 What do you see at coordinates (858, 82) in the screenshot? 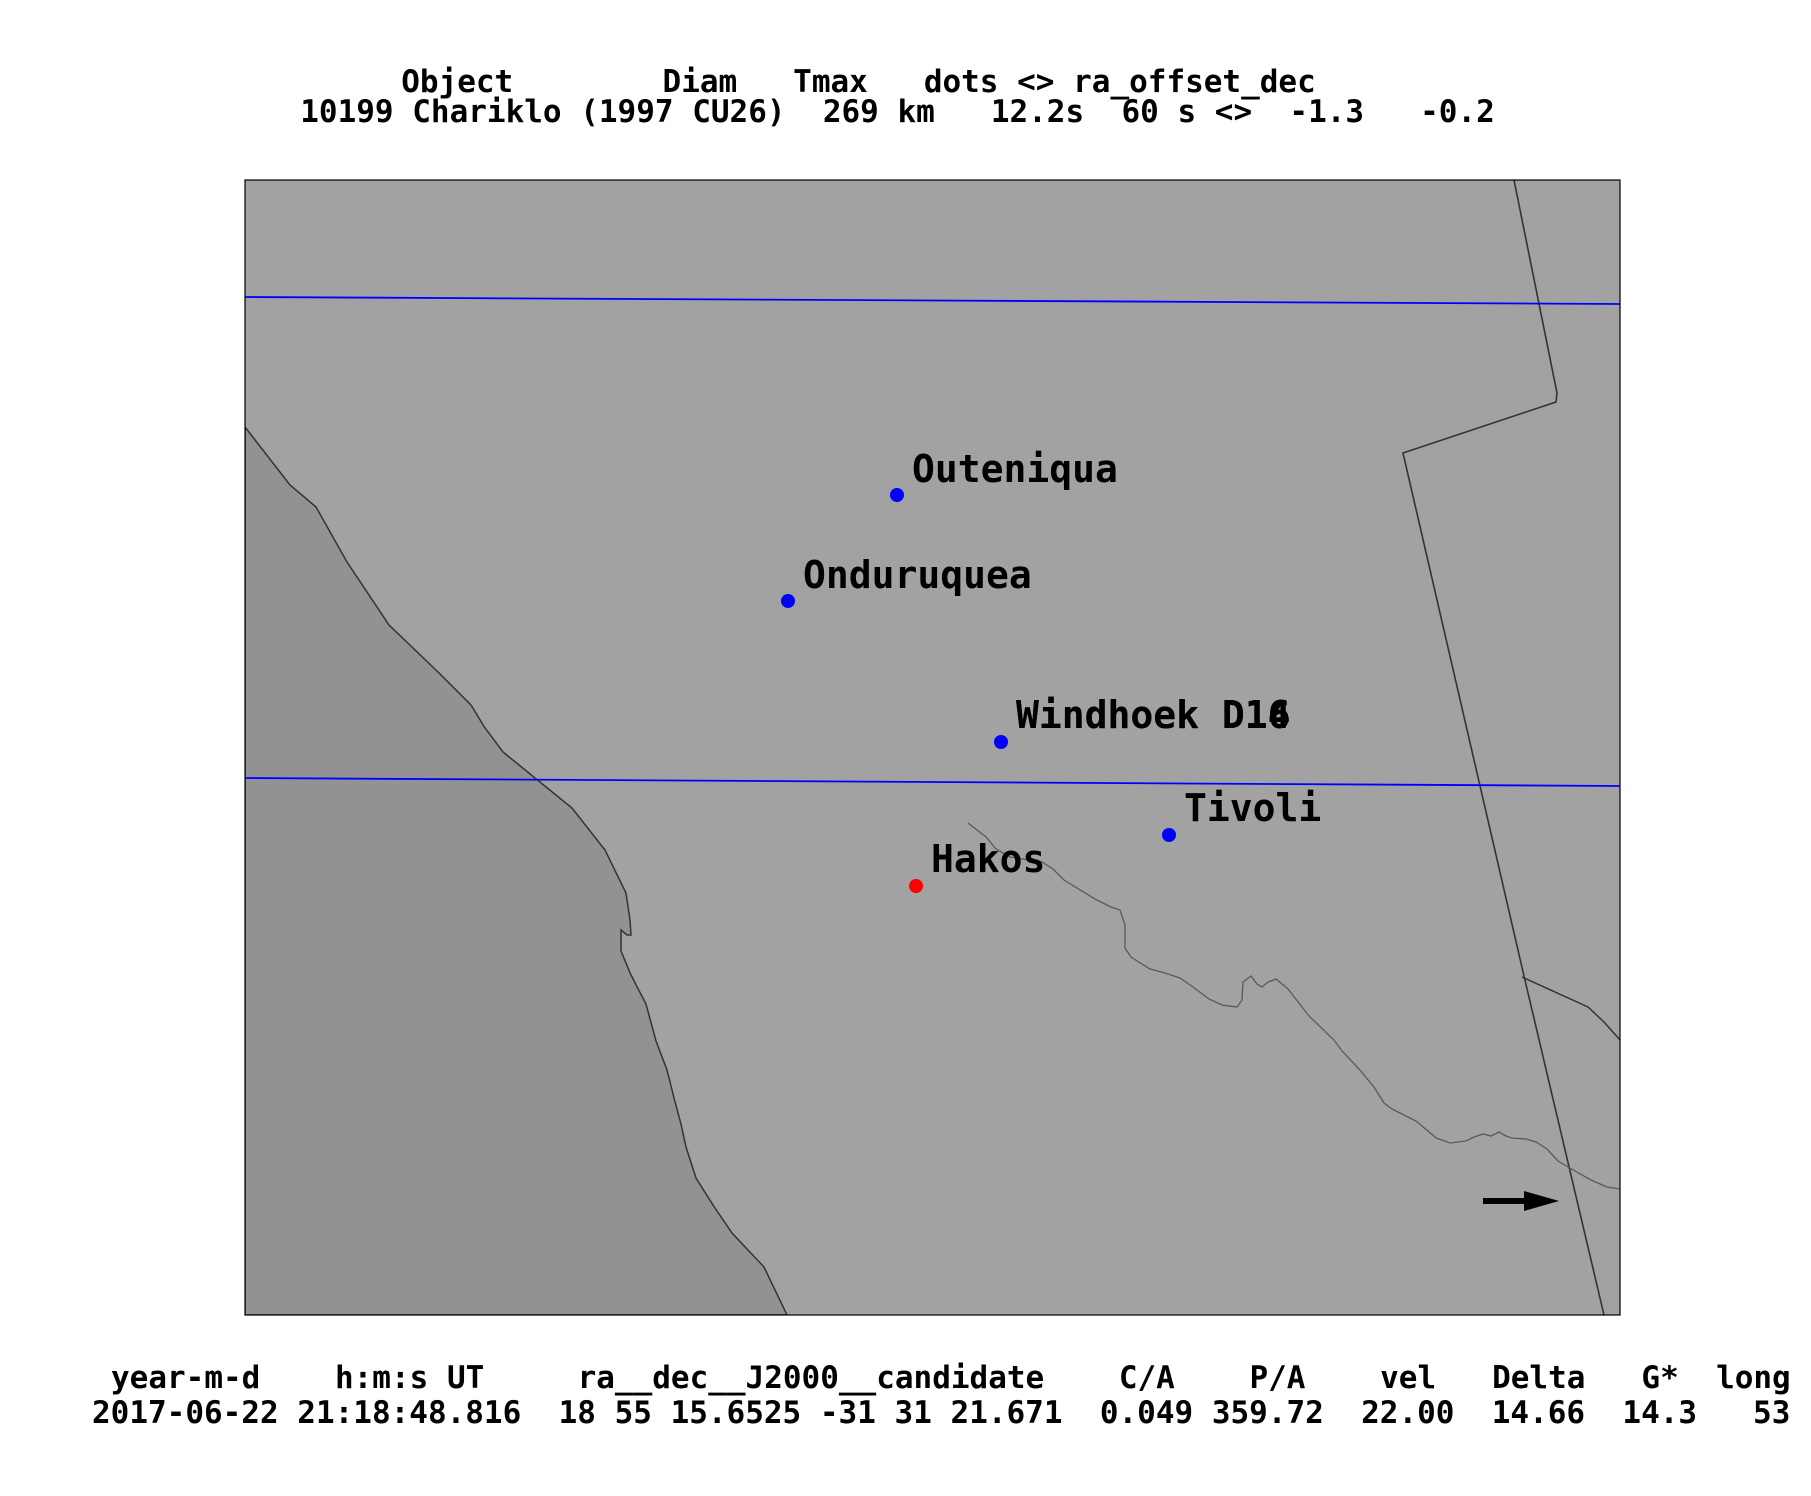
I see `header-line-1: Object Diam Tmax dots <> ra_offset_dec` at bounding box center [858, 82].